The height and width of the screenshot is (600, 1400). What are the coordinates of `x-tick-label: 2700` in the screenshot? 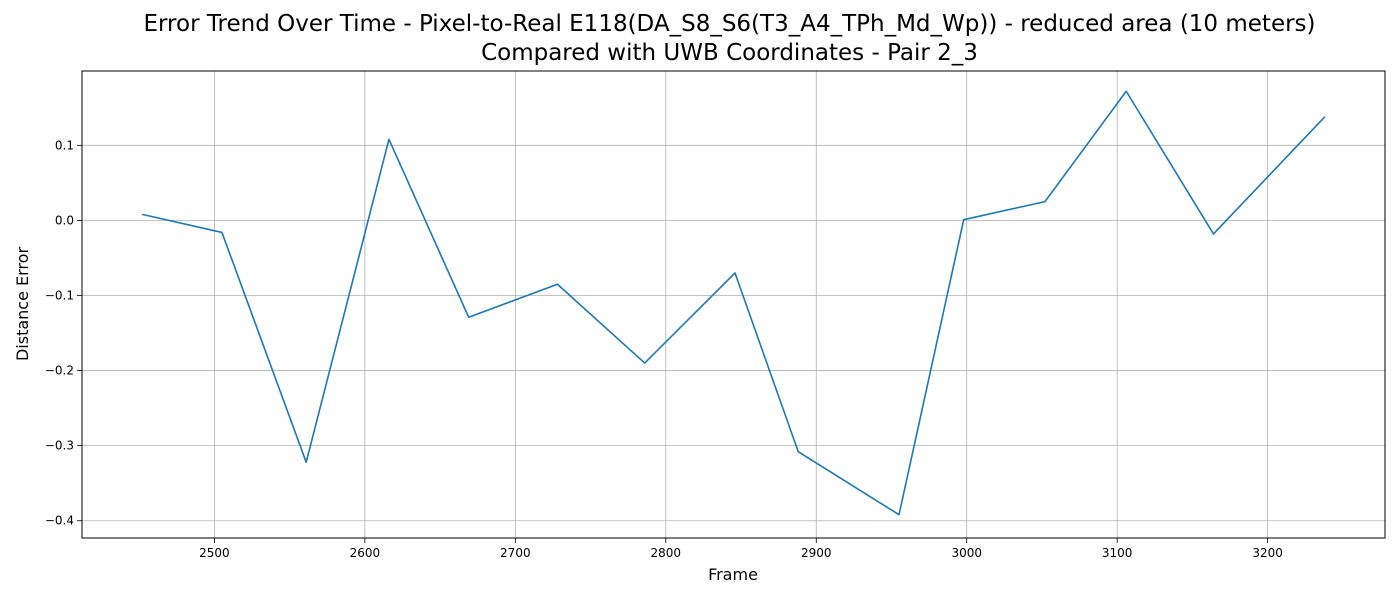 It's located at (515, 553).